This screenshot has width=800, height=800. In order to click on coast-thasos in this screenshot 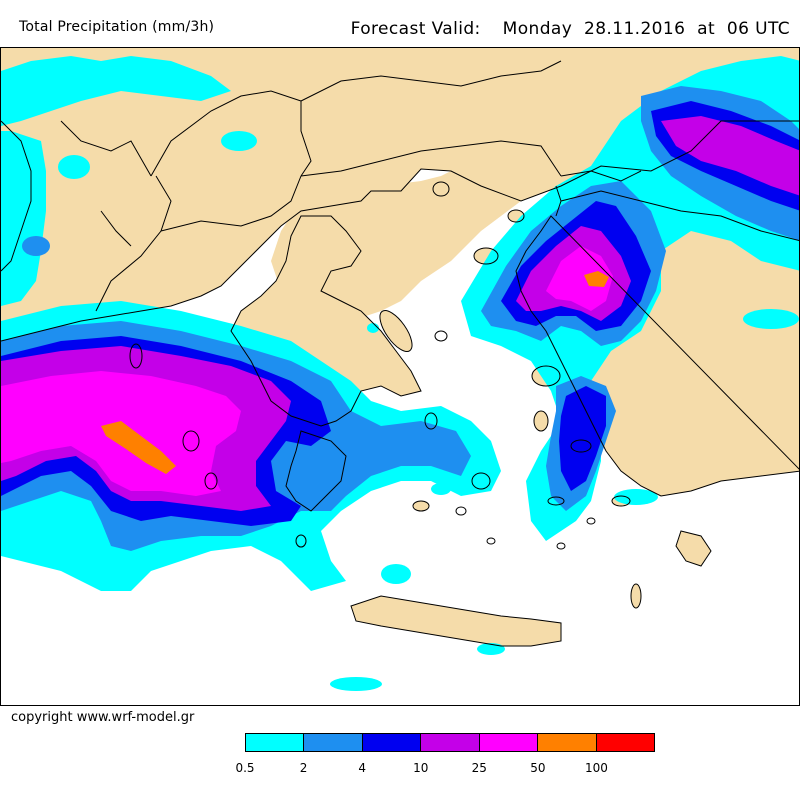, I will do `click(441, 189)`.